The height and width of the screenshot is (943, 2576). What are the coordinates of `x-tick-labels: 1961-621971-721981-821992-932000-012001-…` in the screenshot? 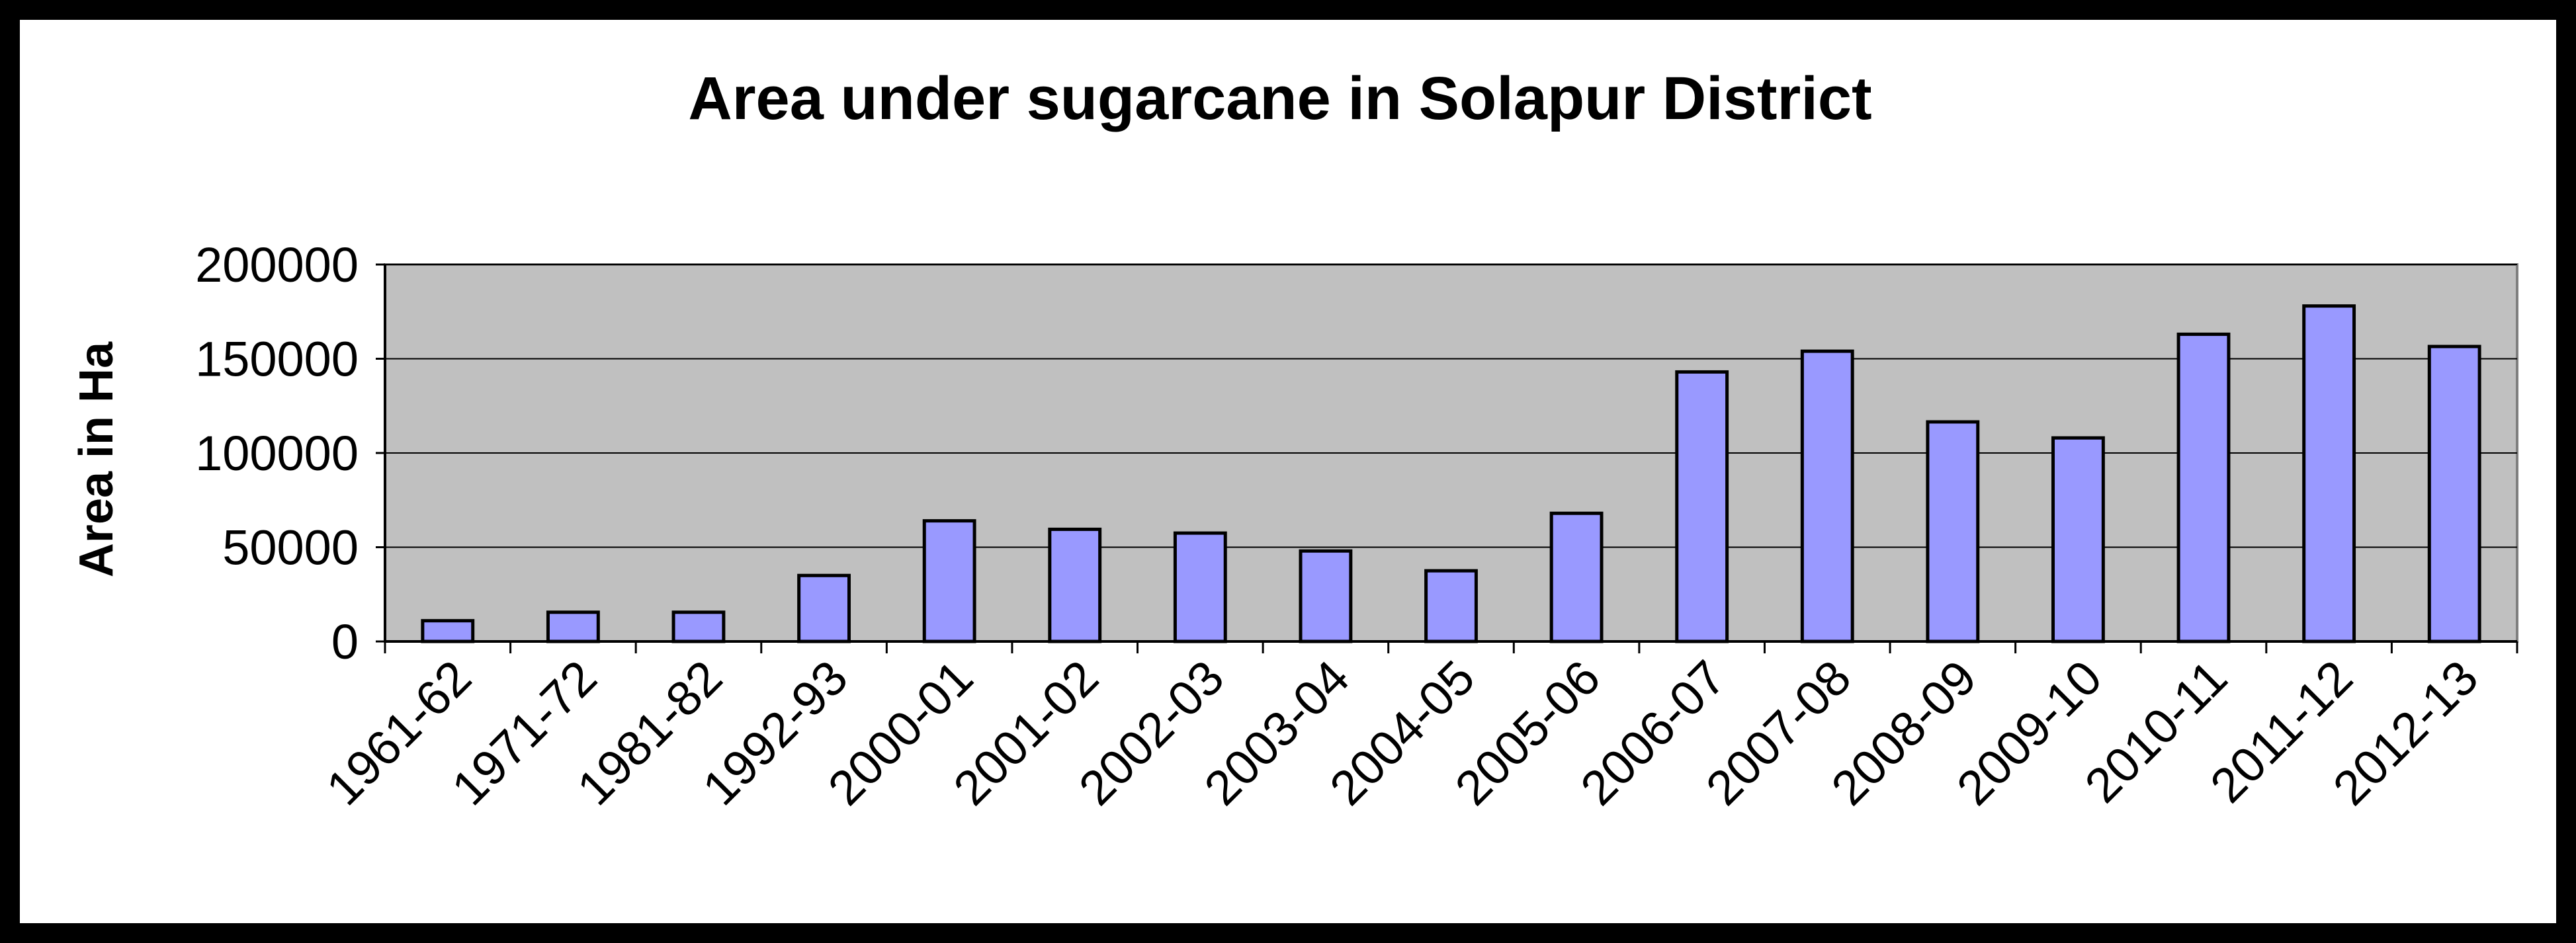 It's located at (1402, 733).